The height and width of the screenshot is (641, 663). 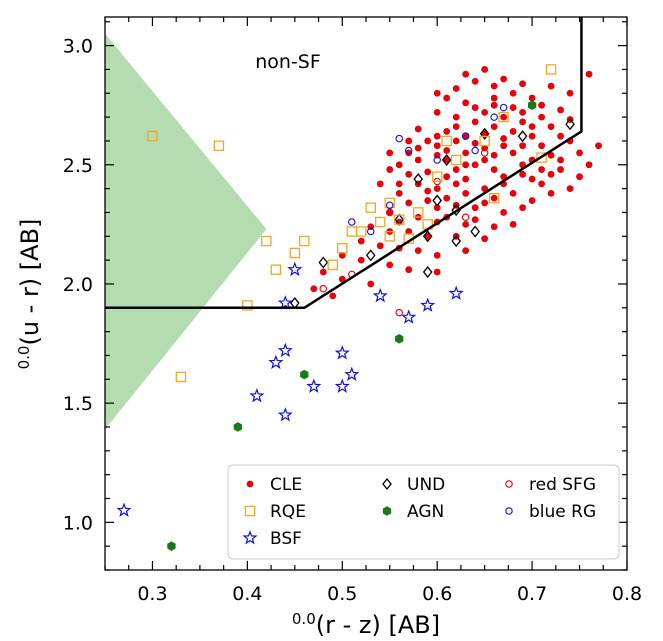 I want to click on x-tick-label: 0.7, so click(x=532, y=594).